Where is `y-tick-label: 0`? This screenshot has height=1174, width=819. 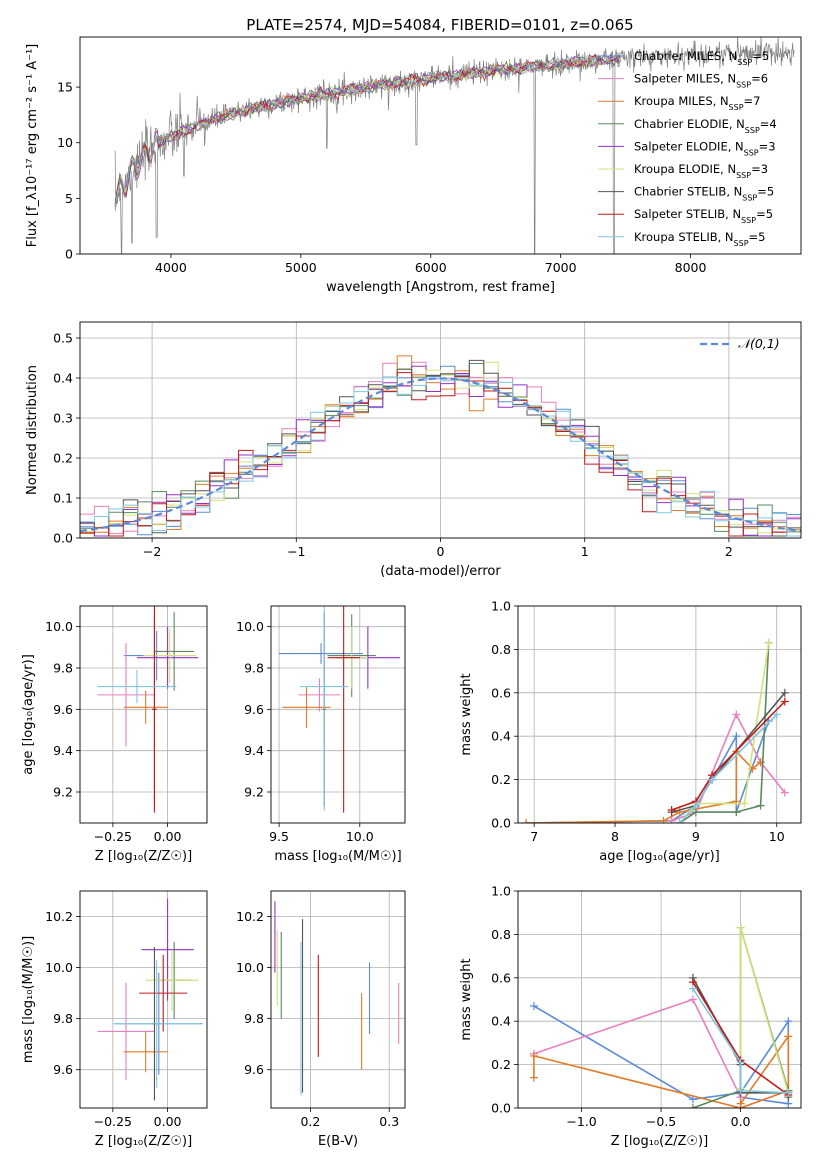
y-tick-label: 0 is located at coordinates (69, 254).